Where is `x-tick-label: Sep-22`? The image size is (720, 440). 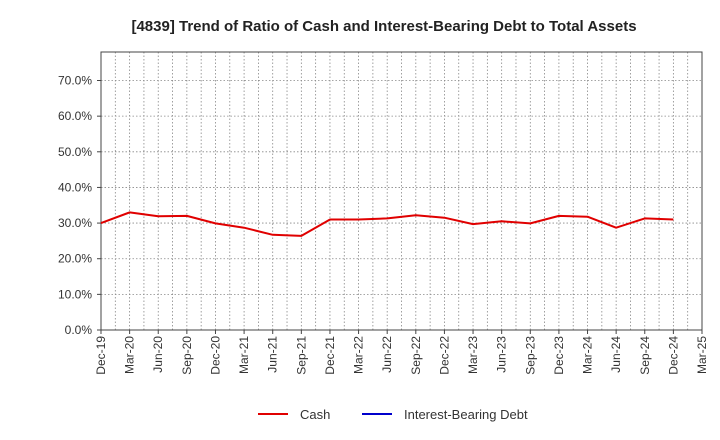
x-tick-label: Sep-22 is located at coordinates (416, 355).